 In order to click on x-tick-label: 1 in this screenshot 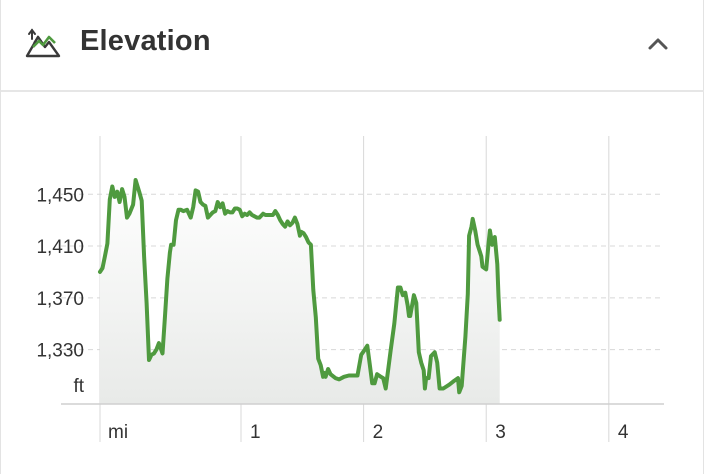, I will do `click(255, 432)`.